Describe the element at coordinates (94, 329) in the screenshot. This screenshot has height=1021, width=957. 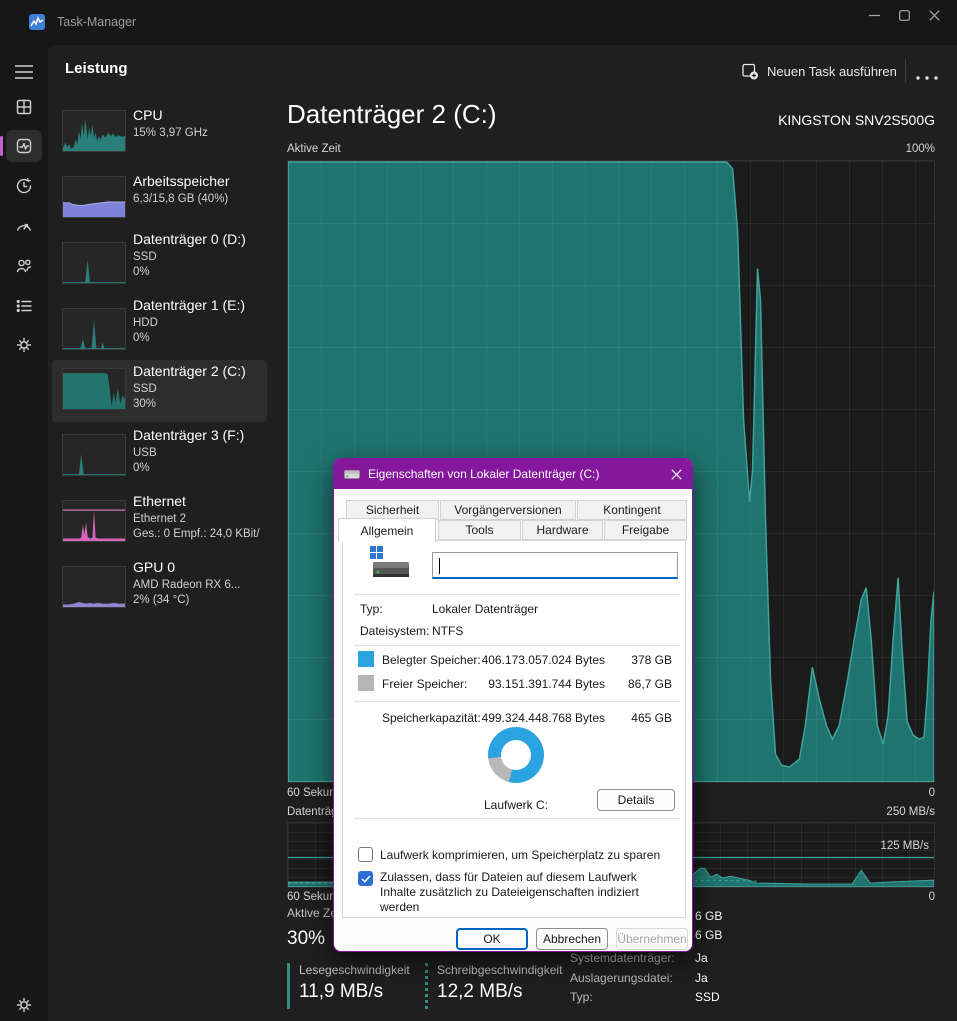
I see `list-item-disk1` at that location.